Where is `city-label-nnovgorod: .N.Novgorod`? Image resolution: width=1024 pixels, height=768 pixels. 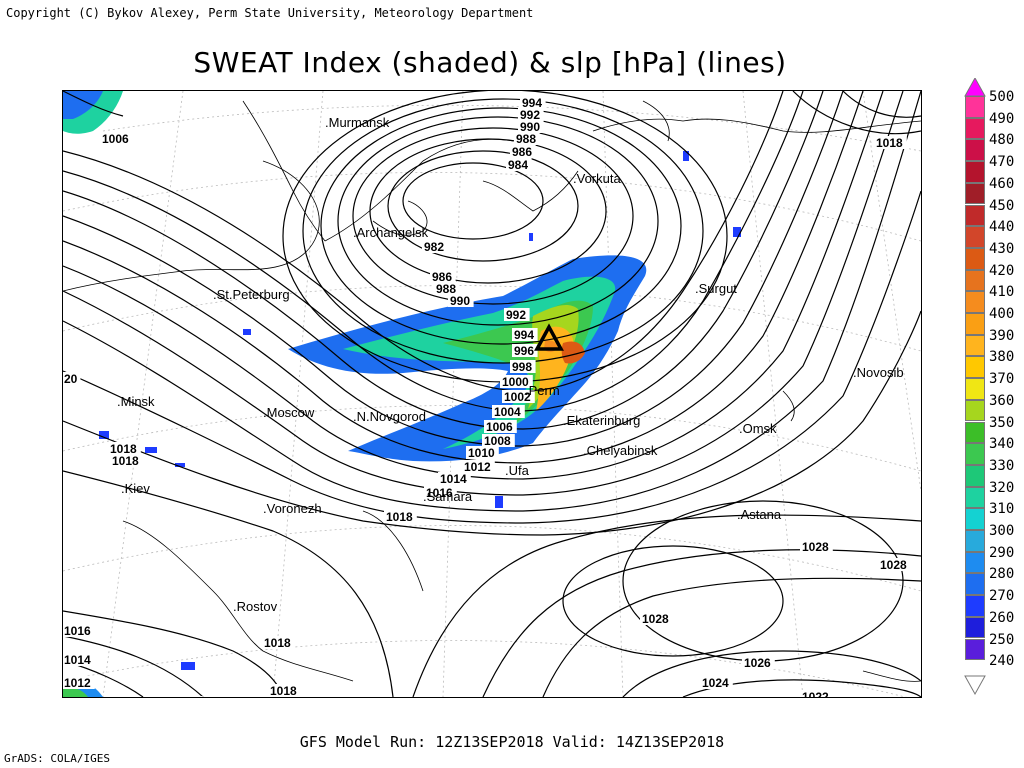
city-label-nnovgorod: .N.Novgorod is located at coordinates (389, 416).